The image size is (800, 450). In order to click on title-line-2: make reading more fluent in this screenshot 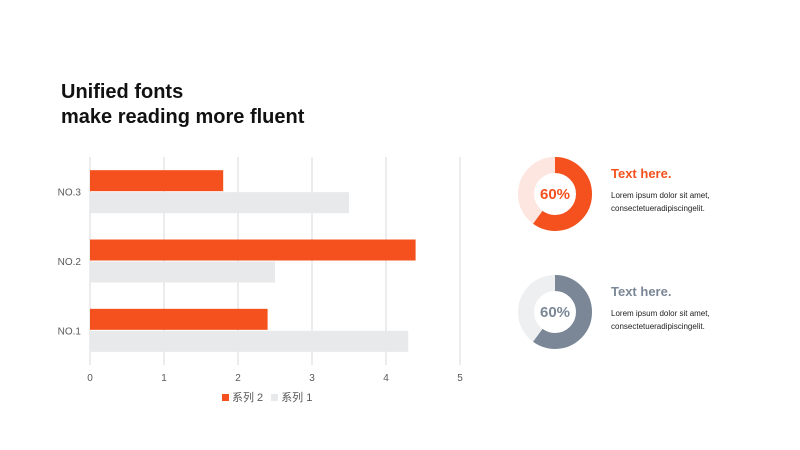, I will do `click(183, 117)`.